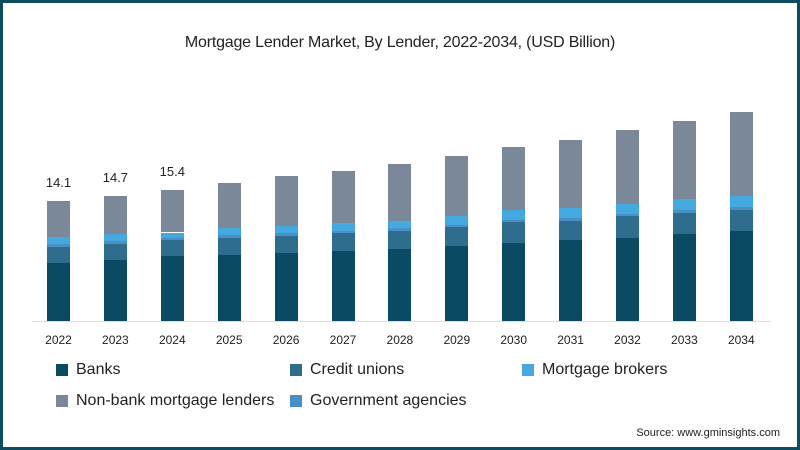 This screenshot has height=450, width=800. What do you see at coordinates (286, 340) in the screenshot?
I see `x-tick-label: 2026` at bounding box center [286, 340].